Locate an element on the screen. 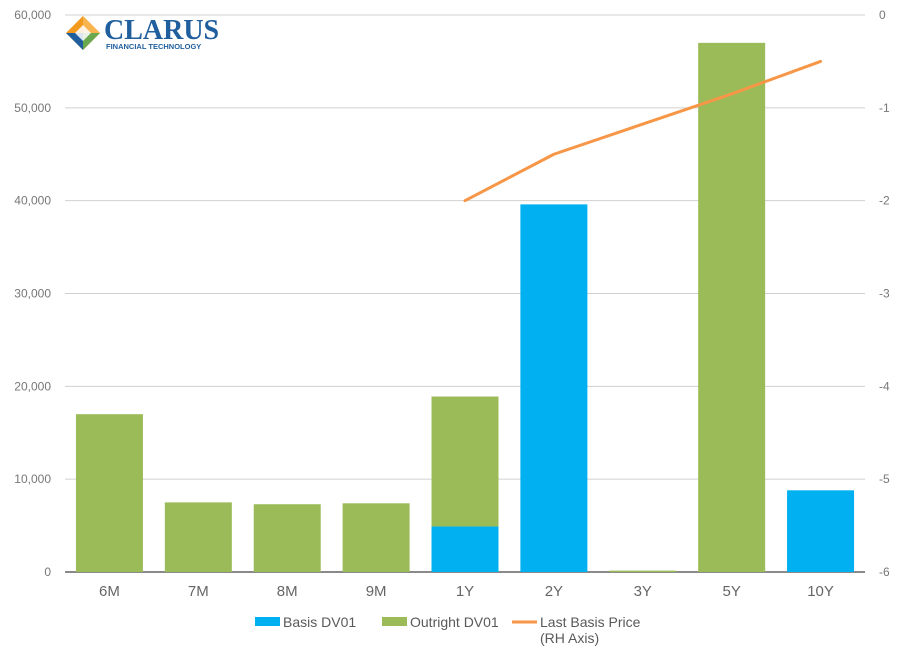  category-label: 8M is located at coordinates (287, 591).